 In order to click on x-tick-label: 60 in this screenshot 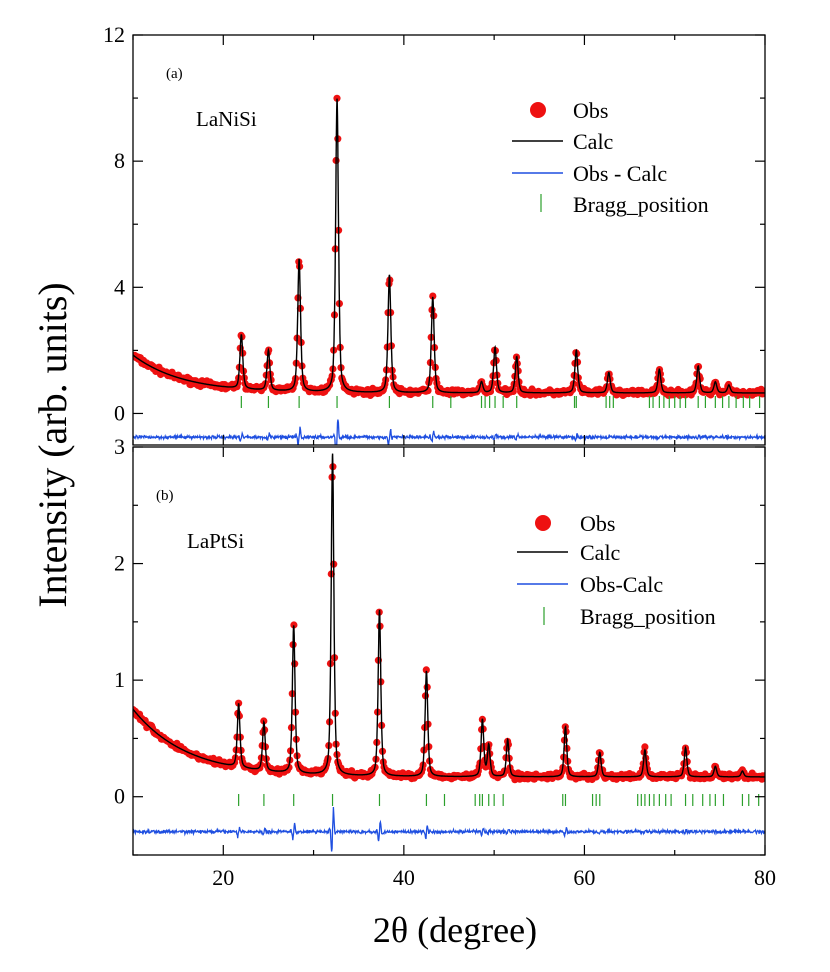, I will do `click(584, 877)`.